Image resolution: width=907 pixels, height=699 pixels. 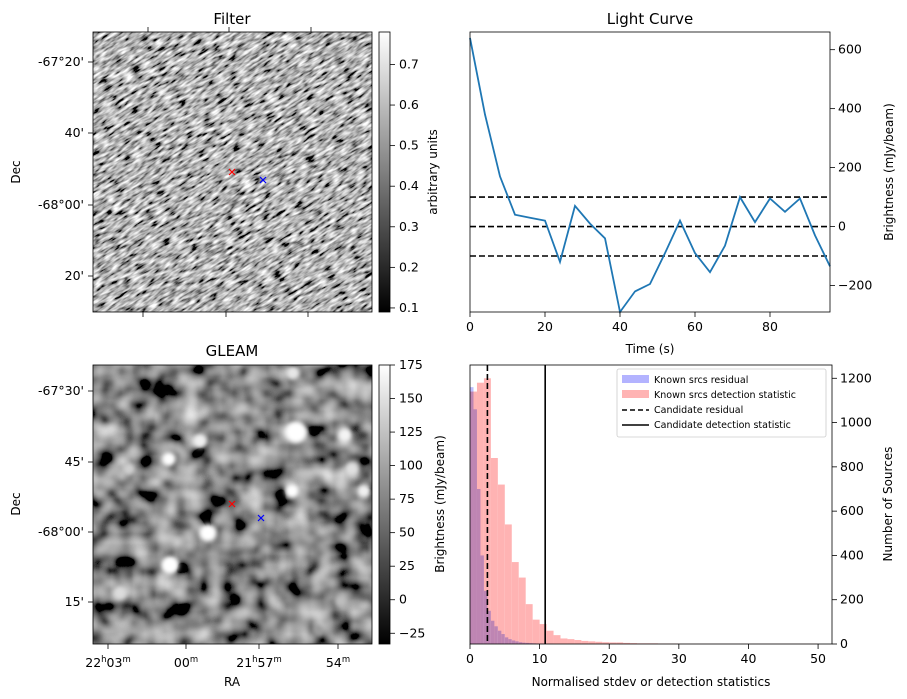 I want to click on light-curve-y-ticks: −200 0 200 400 600, so click(x=851, y=167).